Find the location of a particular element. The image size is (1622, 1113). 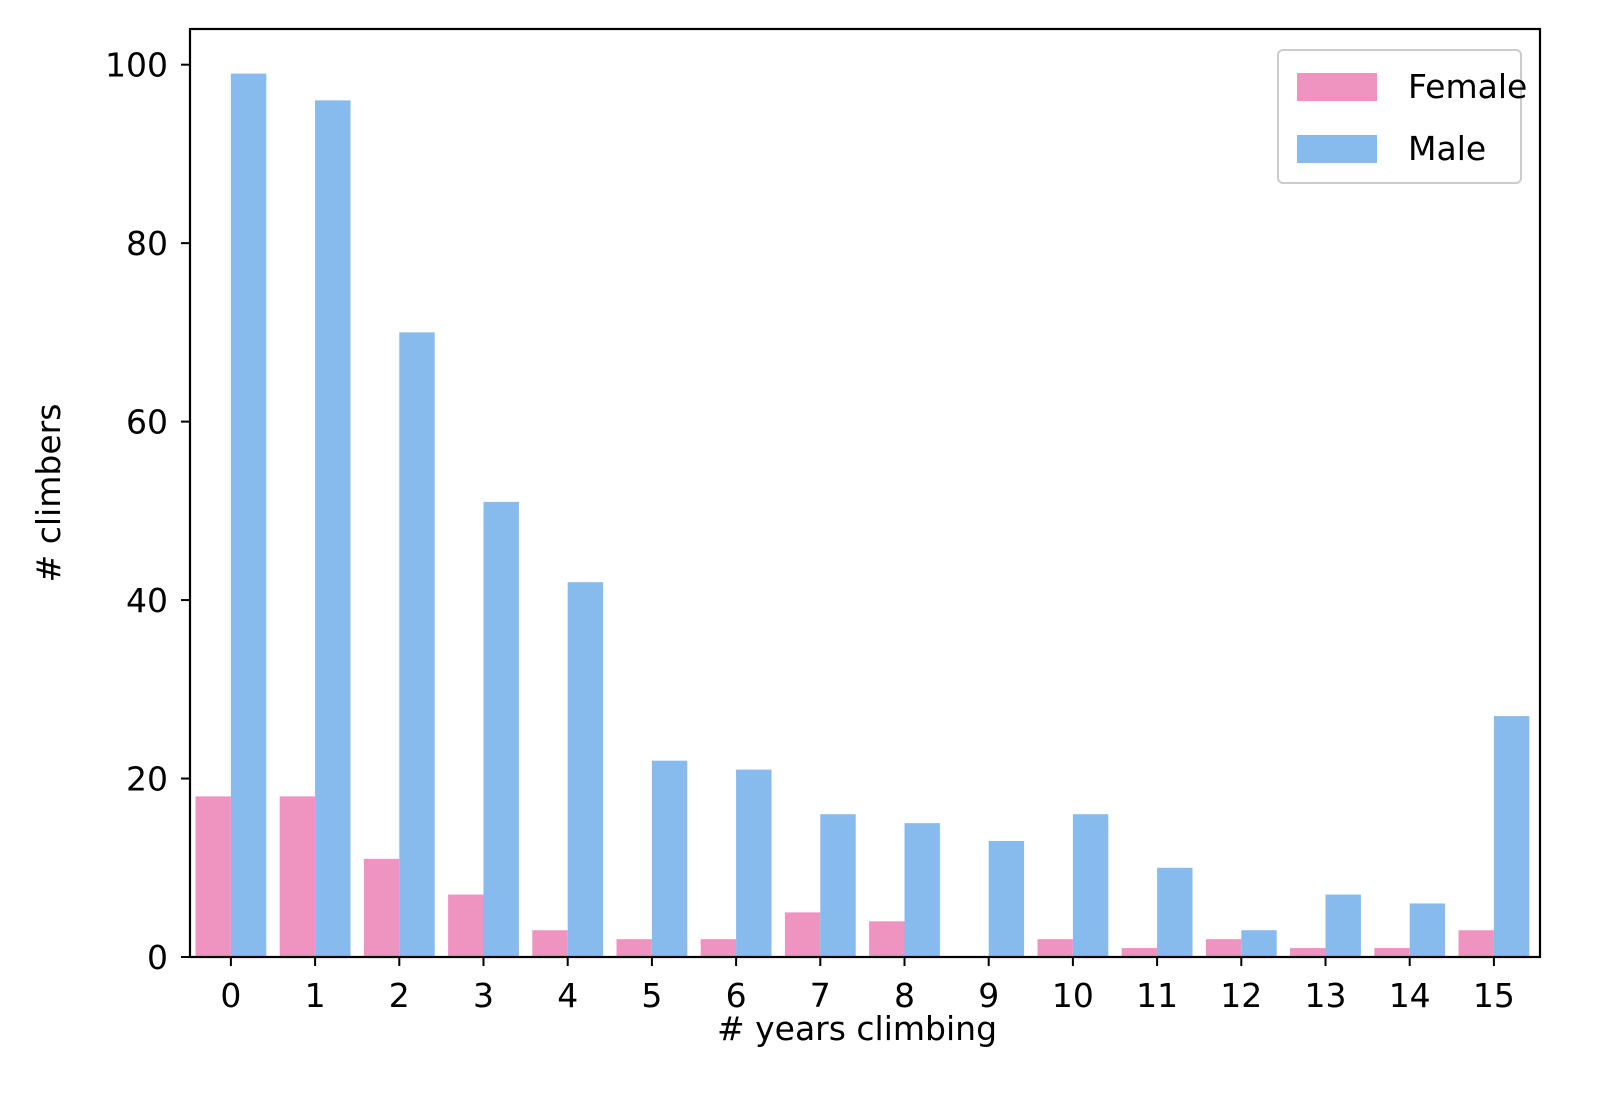

legend-swatch-male is located at coordinates (1337, 149).